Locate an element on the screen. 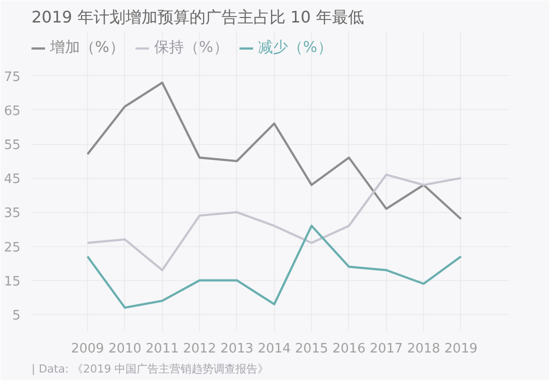 This screenshot has width=550, height=391. y-tick-label: 55 is located at coordinates (12, 145).